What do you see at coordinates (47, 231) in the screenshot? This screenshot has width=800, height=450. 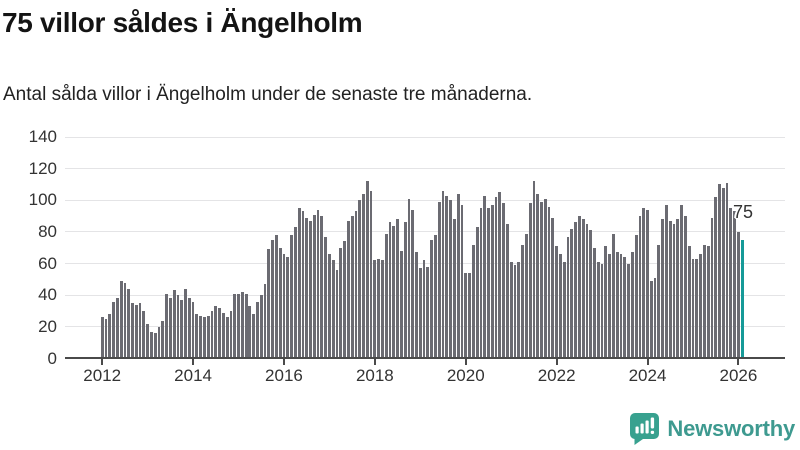 I see `y-axis-label: 80` at bounding box center [47, 231].